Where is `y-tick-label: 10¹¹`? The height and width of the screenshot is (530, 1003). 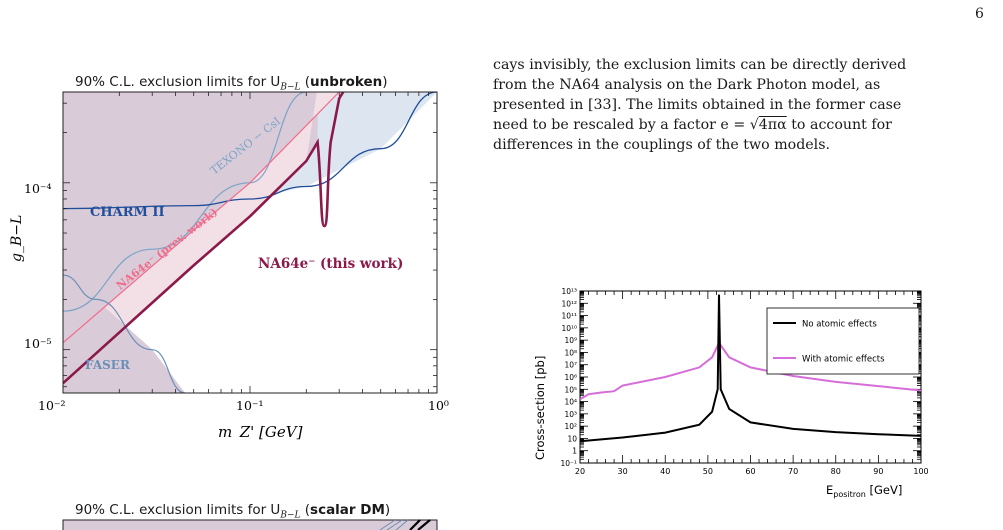 y-tick-label: 10¹¹ is located at coordinates (569, 316).